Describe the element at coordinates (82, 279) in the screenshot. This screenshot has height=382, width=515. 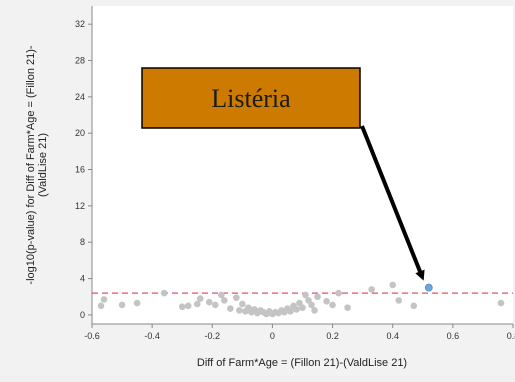
I see `y-tick-label: 4` at that location.